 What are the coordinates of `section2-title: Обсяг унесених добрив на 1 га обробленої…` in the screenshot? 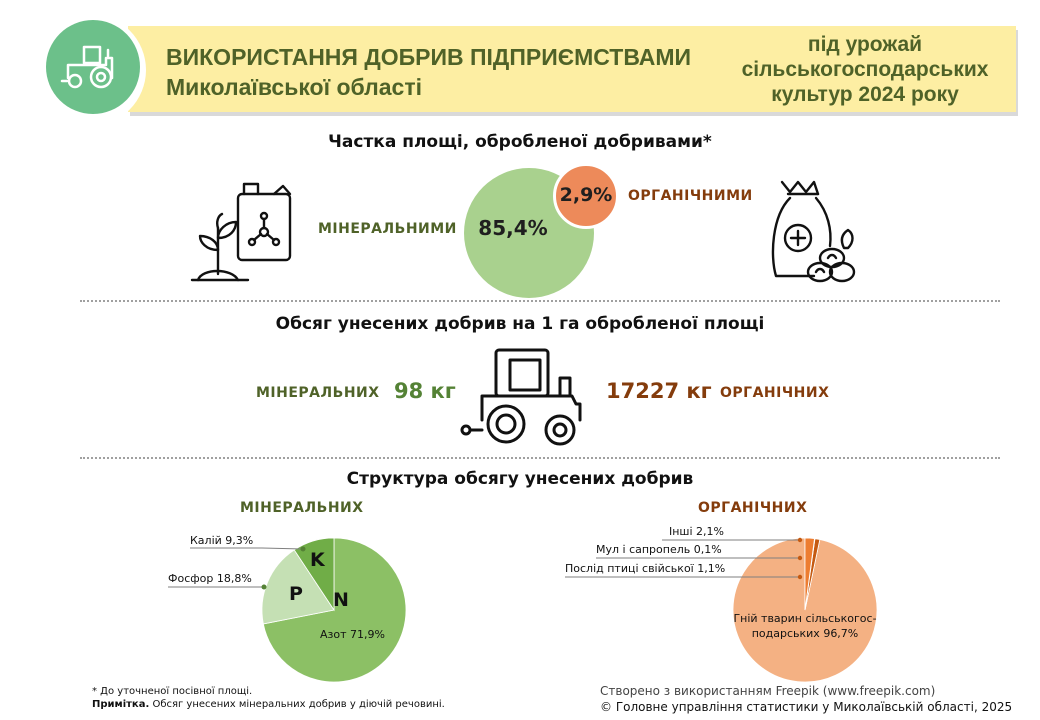 It's located at (520, 324).